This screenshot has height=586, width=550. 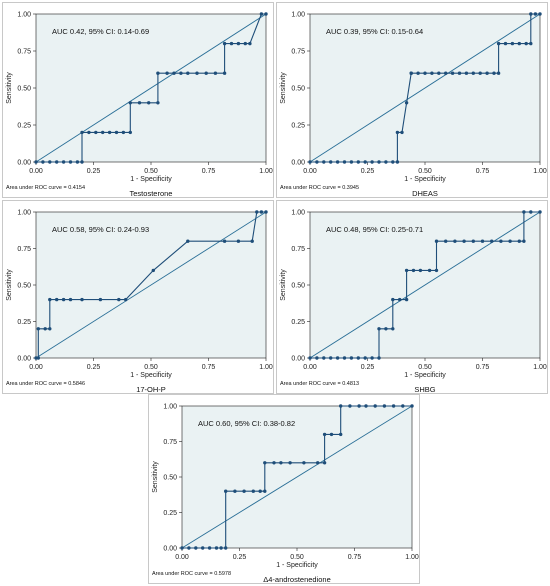 I want to click on area-under-curve-label: Area under ROC curve = 0.5846, so click(x=45, y=384).